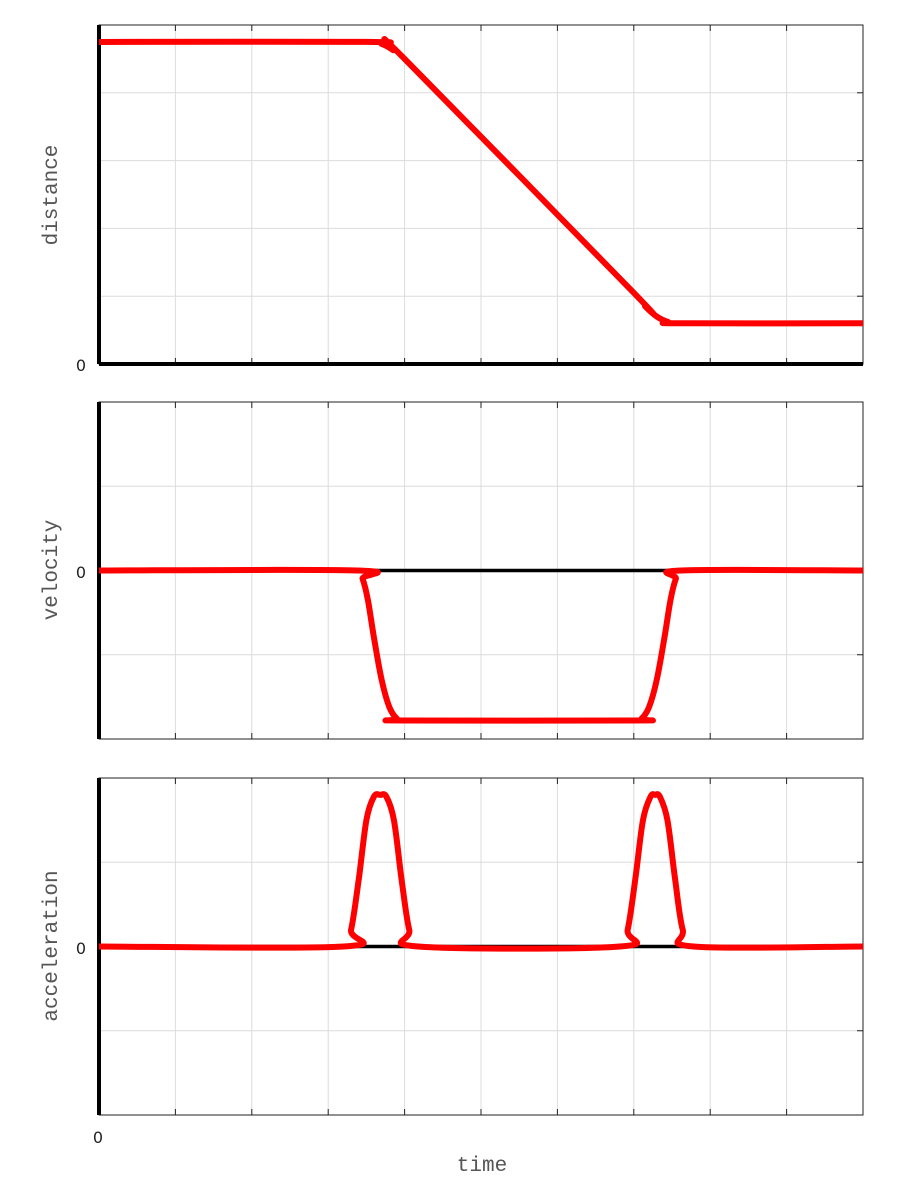  What do you see at coordinates (81, 948) in the screenshot?
I see `acceleration-zero-tick-label: 0` at bounding box center [81, 948].